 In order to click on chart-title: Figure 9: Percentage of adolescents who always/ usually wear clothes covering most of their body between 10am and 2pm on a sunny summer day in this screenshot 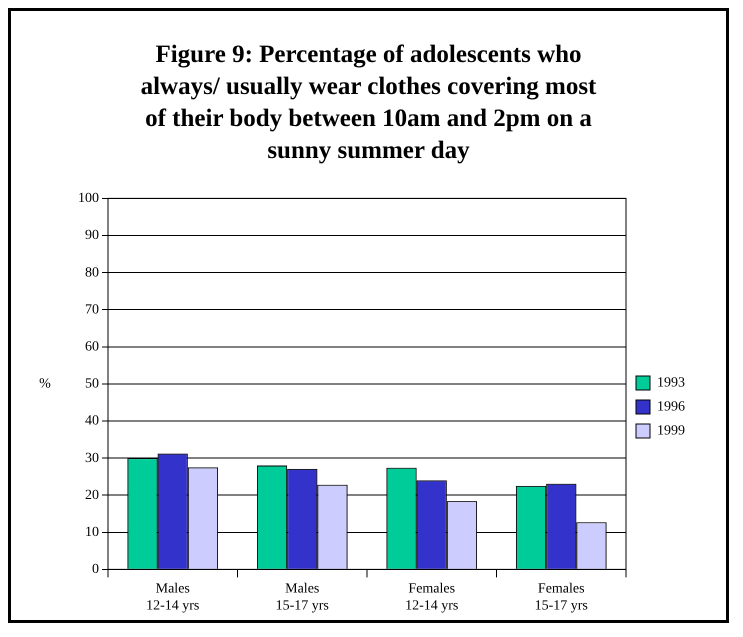, I will do `click(369, 103)`.